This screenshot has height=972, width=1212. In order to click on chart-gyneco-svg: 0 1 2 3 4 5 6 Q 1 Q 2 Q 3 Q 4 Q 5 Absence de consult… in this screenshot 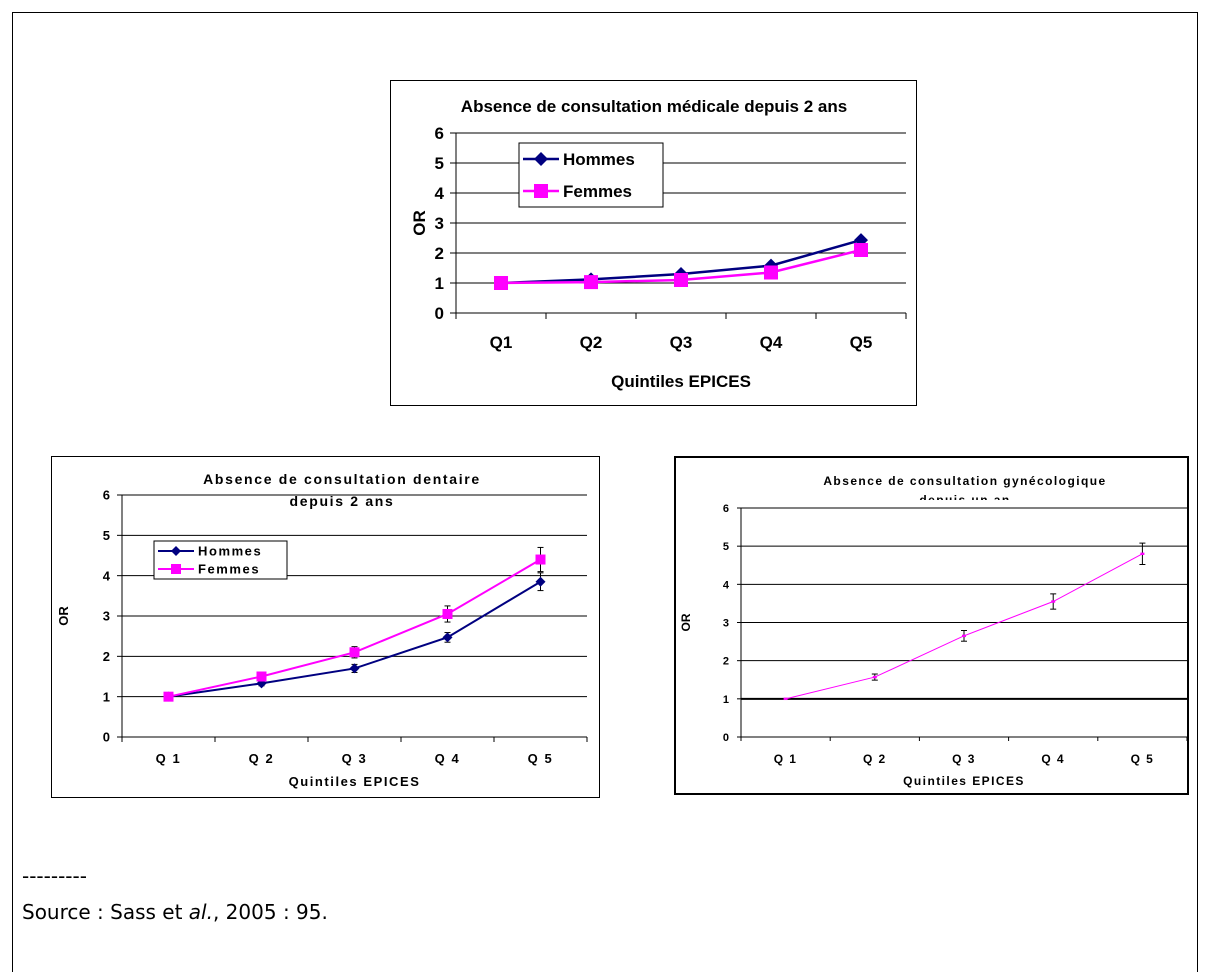, I will do `click(933, 631)`.